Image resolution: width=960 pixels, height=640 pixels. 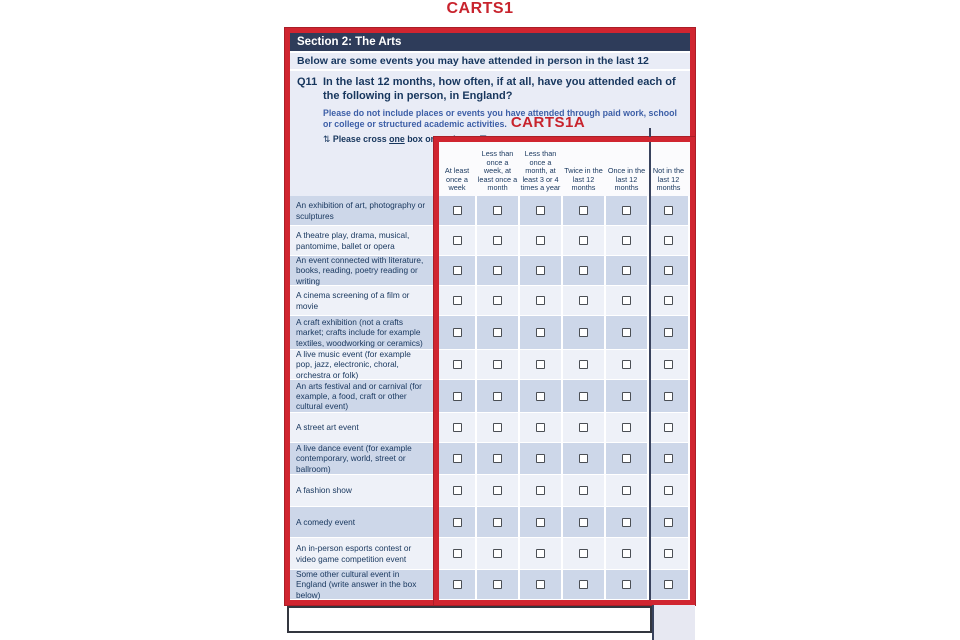 What do you see at coordinates (353, 300) in the screenshot?
I see `row-label-text: A cinema screening of a film or movie` at bounding box center [353, 300].